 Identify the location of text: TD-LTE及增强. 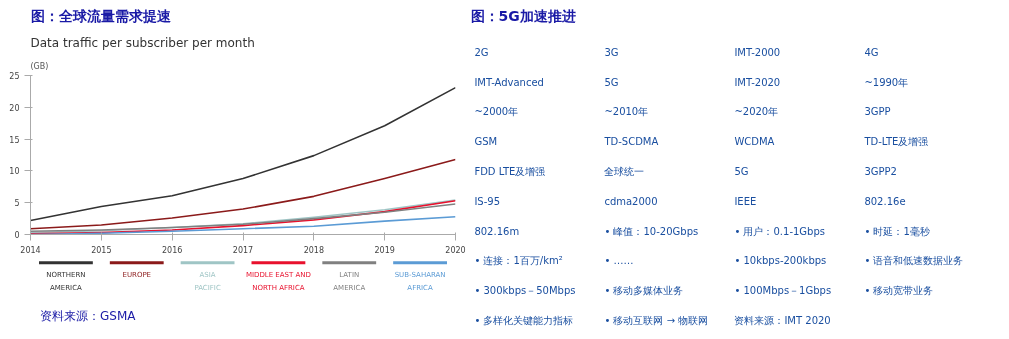
(896, 142).